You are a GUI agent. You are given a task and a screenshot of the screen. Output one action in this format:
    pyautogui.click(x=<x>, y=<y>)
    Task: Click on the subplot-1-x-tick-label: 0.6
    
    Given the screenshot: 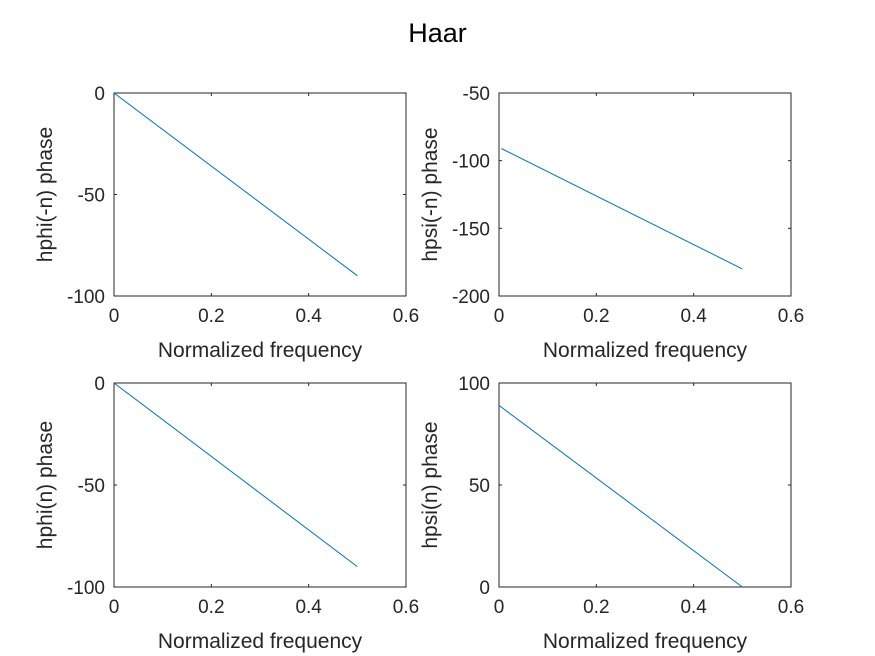 What is the action you would take?
    pyautogui.click(x=406, y=316)
    